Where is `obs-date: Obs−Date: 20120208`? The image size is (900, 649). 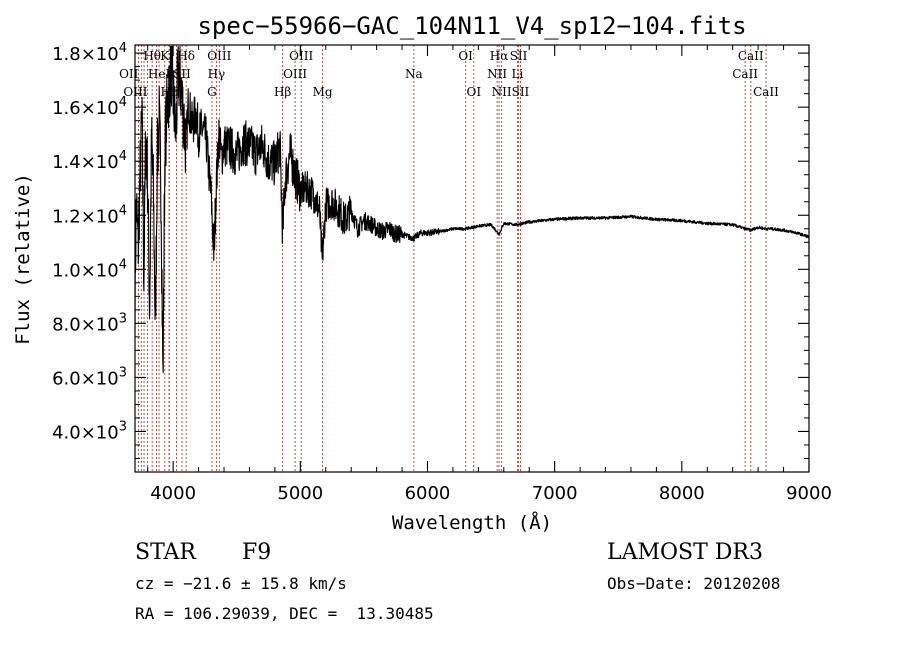
obs-date: Obs−Date: 20120208 is located at coordinates (694, 583).